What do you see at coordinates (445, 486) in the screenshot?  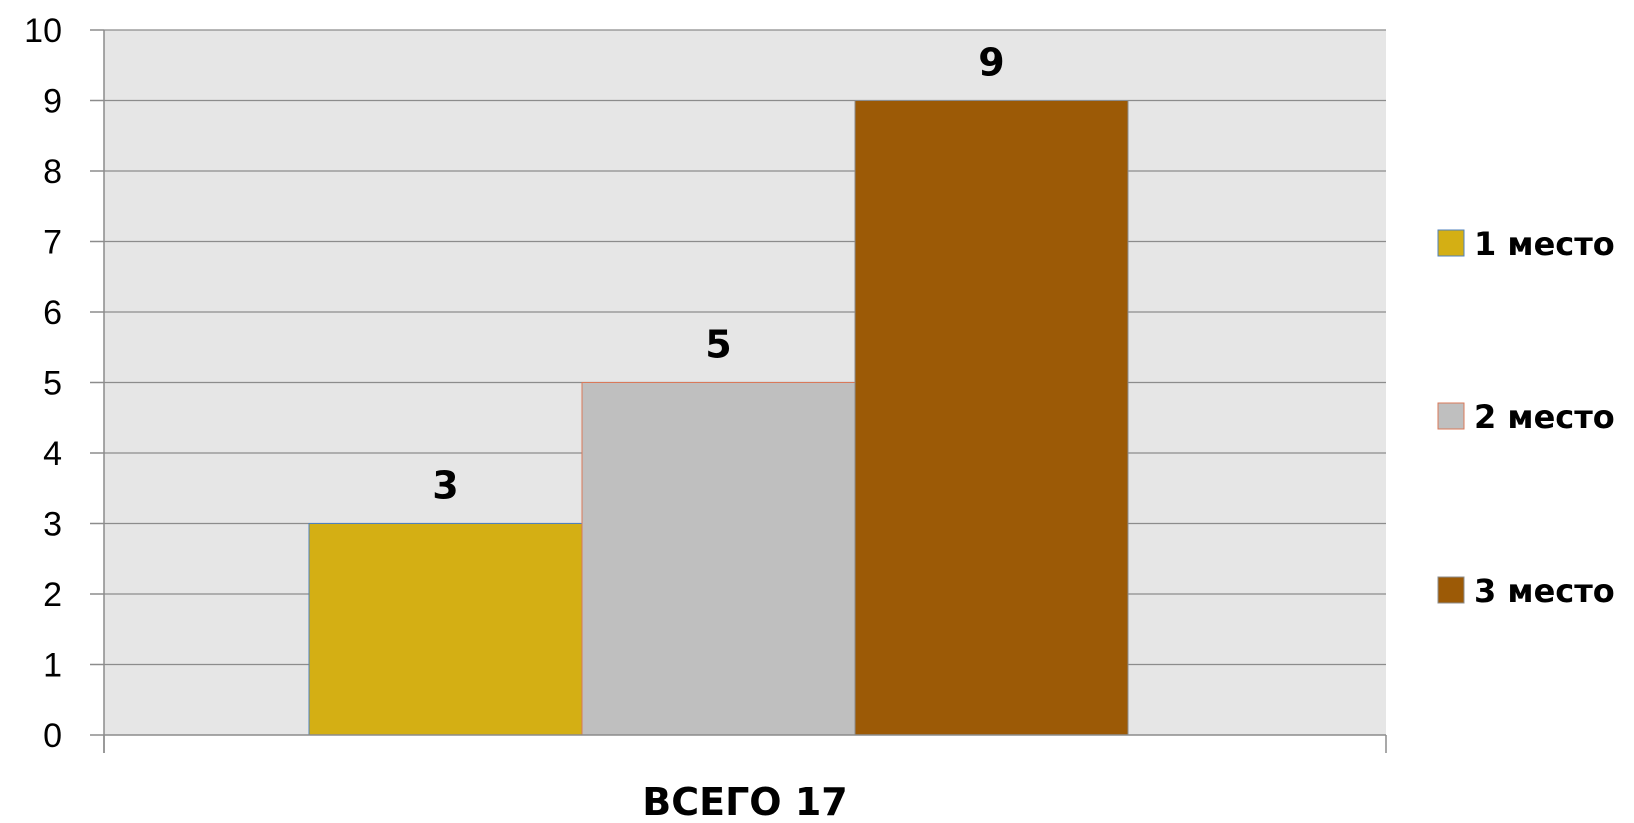 I see `data-label-1: 3` at bounding box center [445, 486].